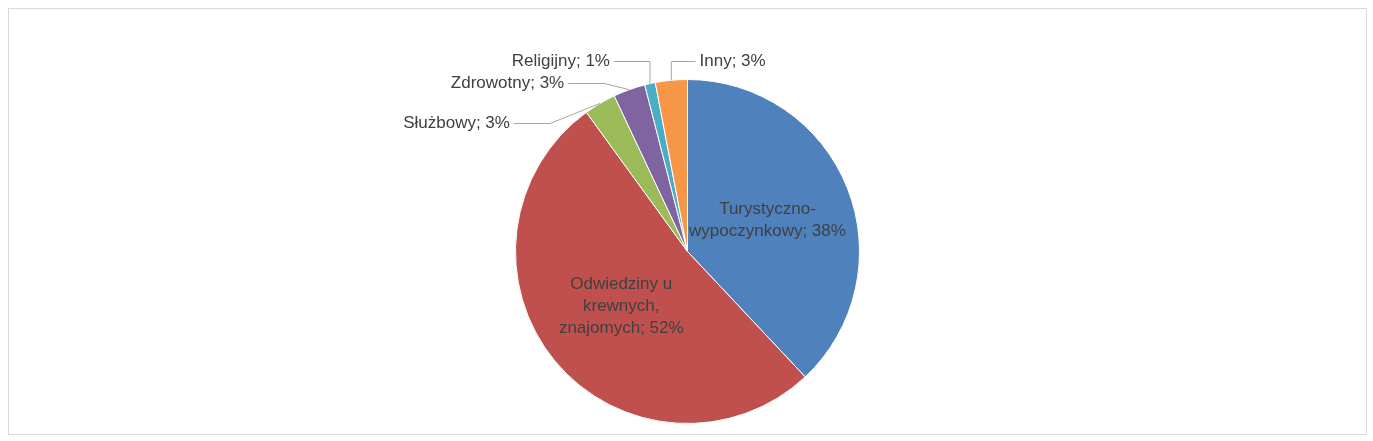  I want to click on slice-label: Zdrowotny; 3%, so click(507, 83).